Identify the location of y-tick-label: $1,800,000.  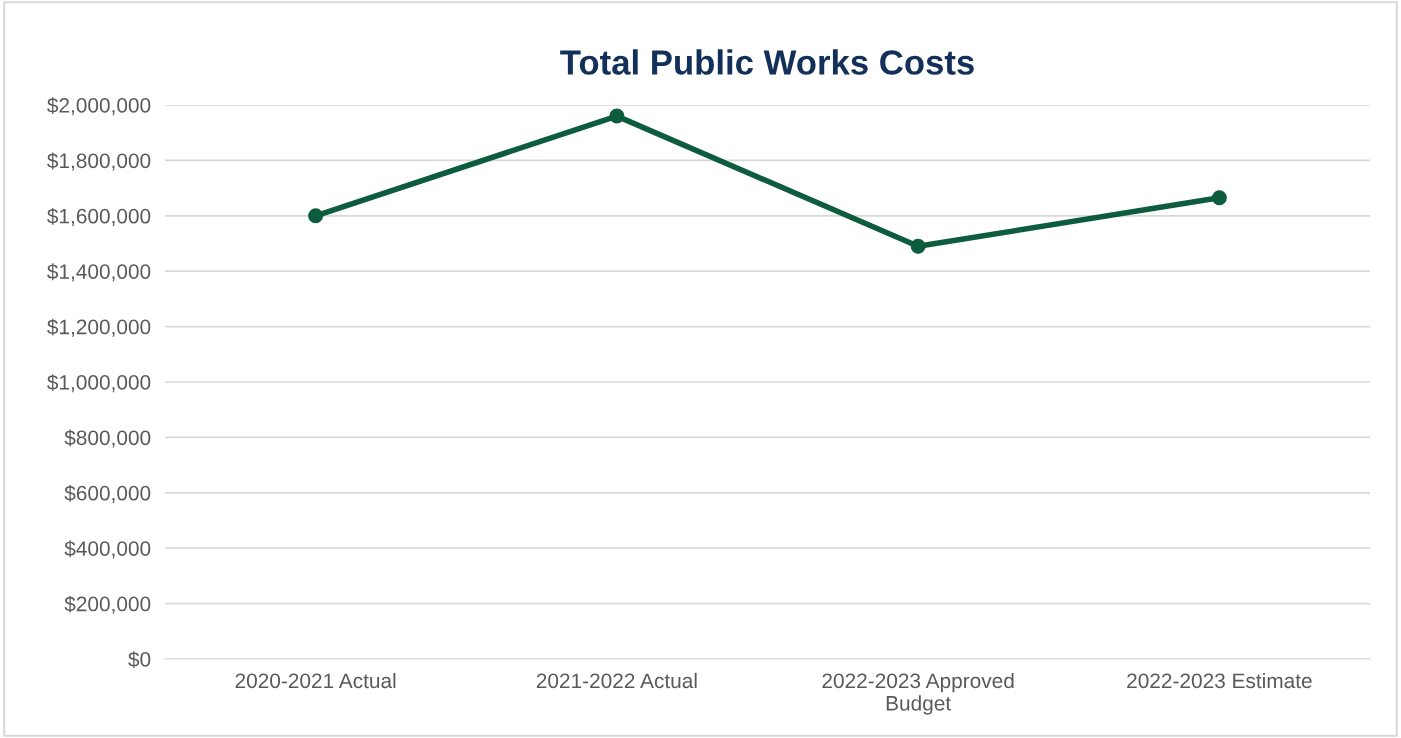
(99, 161).